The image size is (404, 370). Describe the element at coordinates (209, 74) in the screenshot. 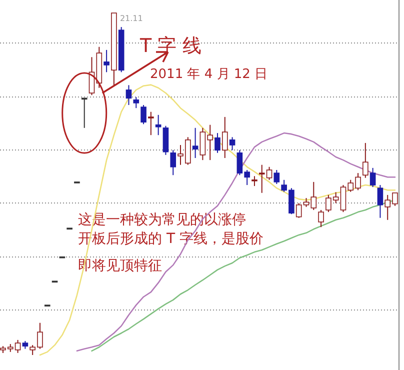

I see `annotation: 2011 年 4 月 12 日` at that location.